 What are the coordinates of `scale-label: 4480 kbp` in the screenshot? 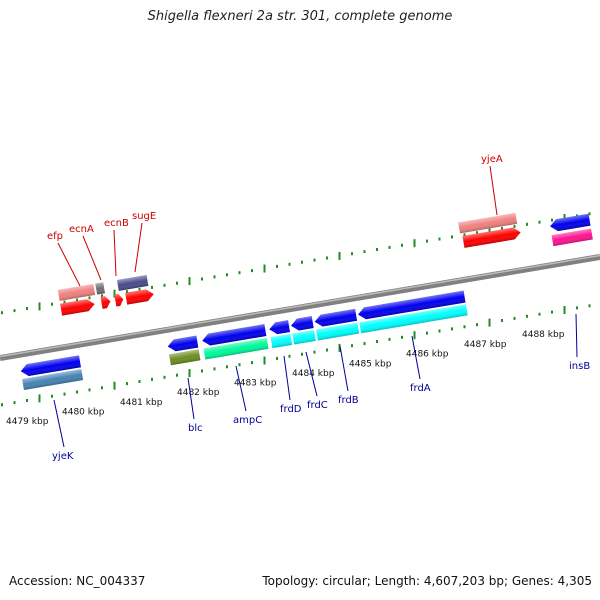 It's located at (83, 413).